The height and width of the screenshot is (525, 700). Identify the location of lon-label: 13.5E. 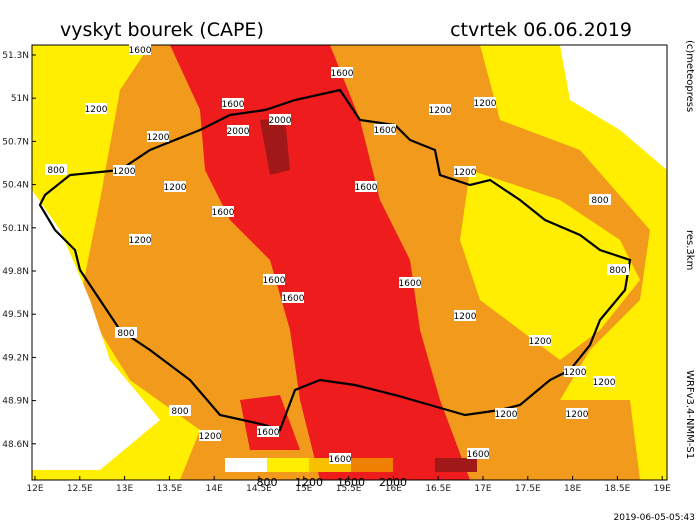
(170, 489).